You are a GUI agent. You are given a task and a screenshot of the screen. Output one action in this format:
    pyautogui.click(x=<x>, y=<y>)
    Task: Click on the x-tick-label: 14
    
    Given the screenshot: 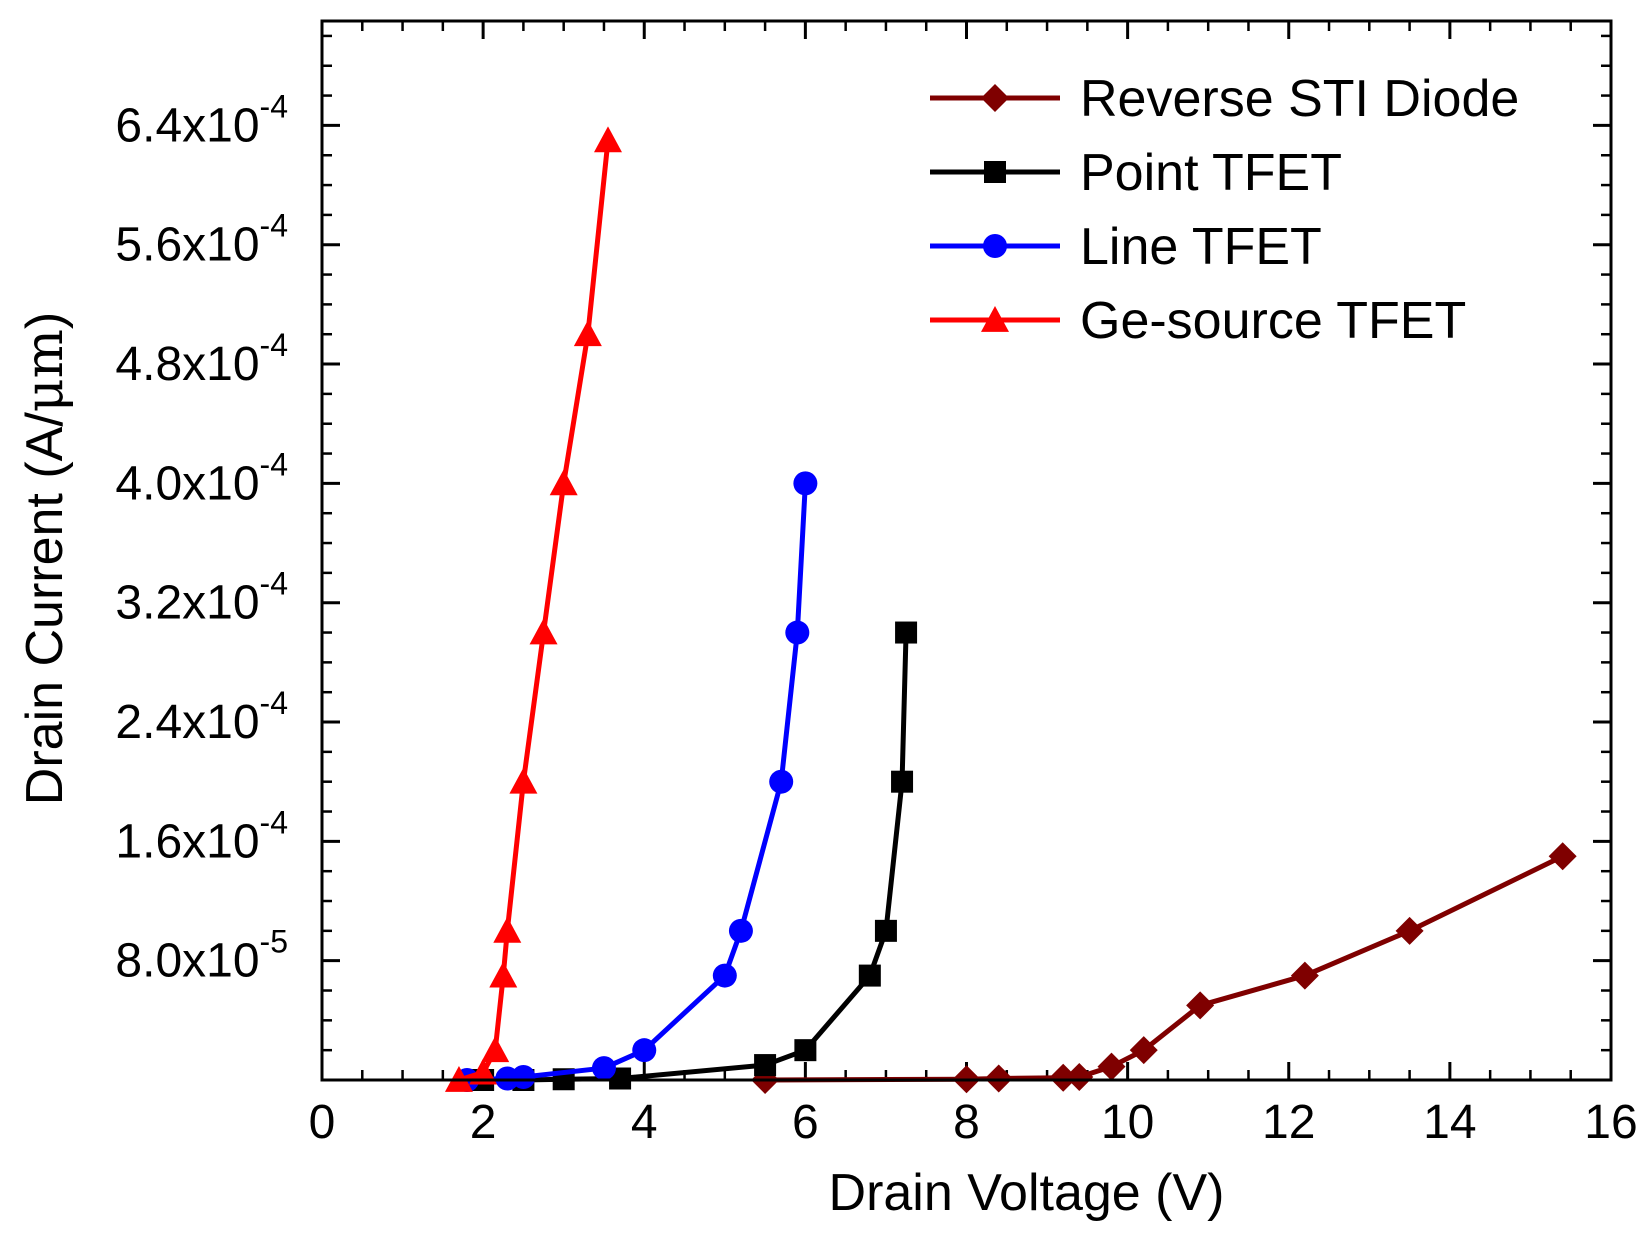 What is the action you would take?
    pyautogui.click(x=1449, y=1122)
    